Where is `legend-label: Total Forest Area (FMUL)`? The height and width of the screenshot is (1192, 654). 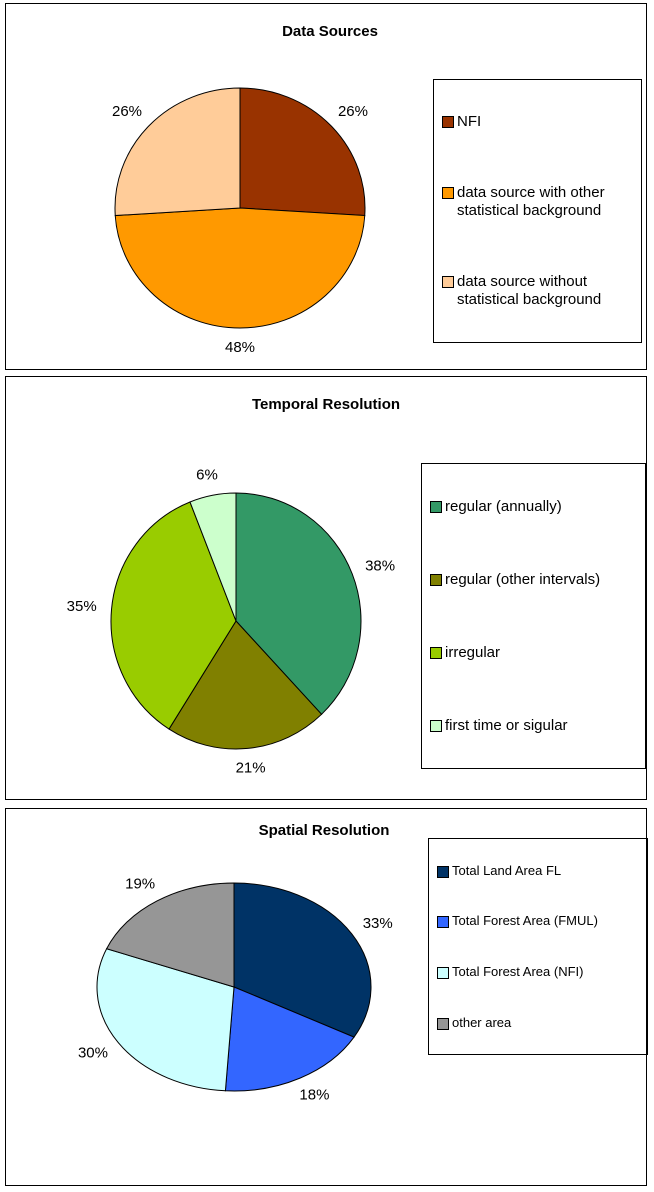 legend-label: Total Forest Area (FMUL) is located at coordinates (525, 921).